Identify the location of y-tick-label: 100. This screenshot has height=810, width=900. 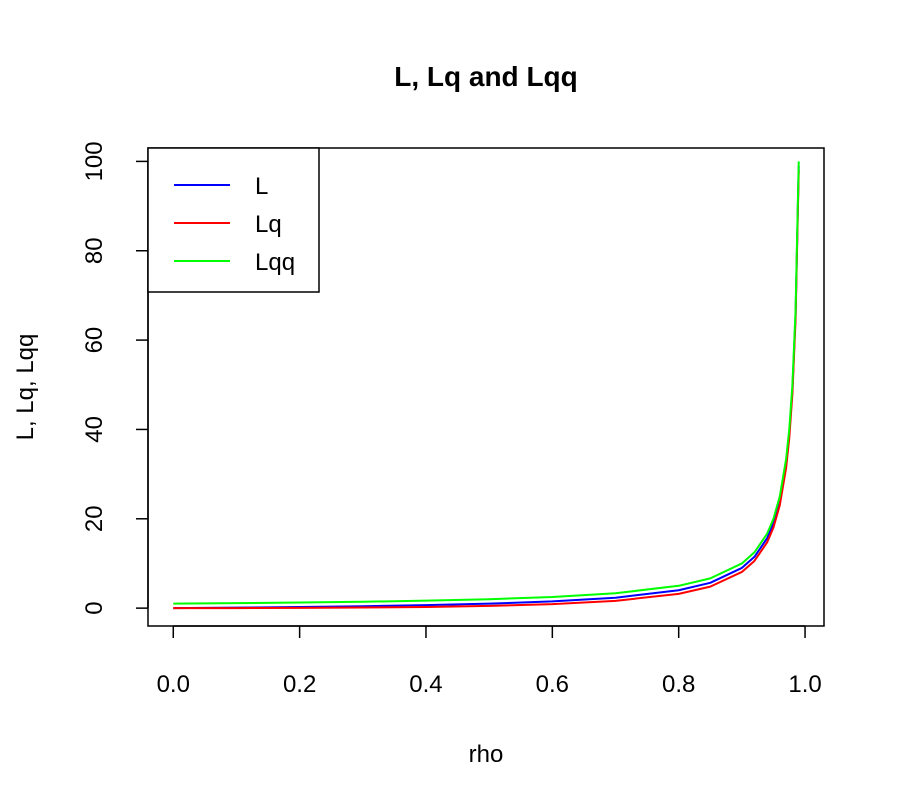
(94, 161).